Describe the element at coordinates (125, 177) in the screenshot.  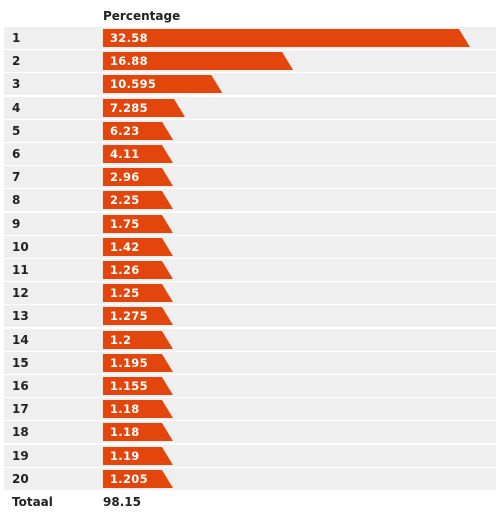
I see `bar-value-label: 2.96` at that location.